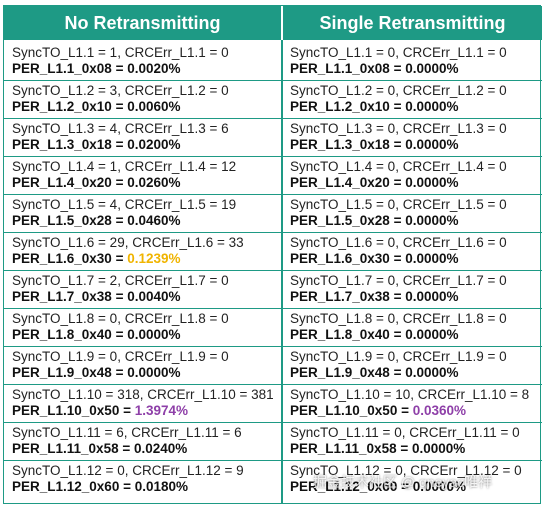 The width and height of the screenshot is (544, 507). Describe the element at coordinates (128, 242) in the screenshot. I see `sync-crc-line: SyncTO_L1.6 = 29, CRCErr_L1.6 = 33` at that location.